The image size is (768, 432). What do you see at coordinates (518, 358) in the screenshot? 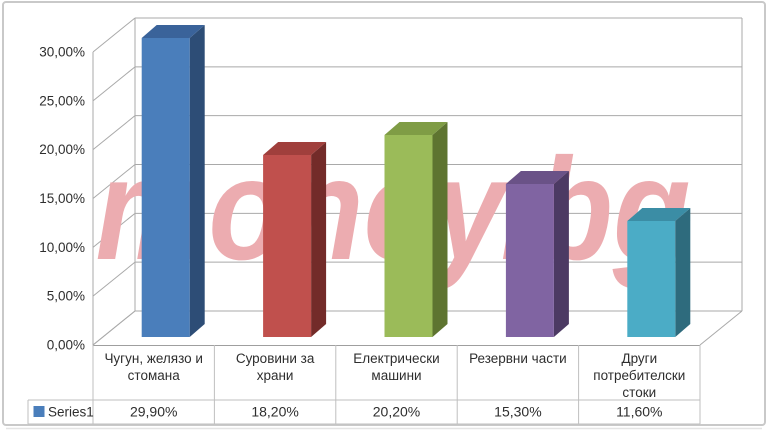
I see `category-label: Резервни части` at bounding box center [518, 358].